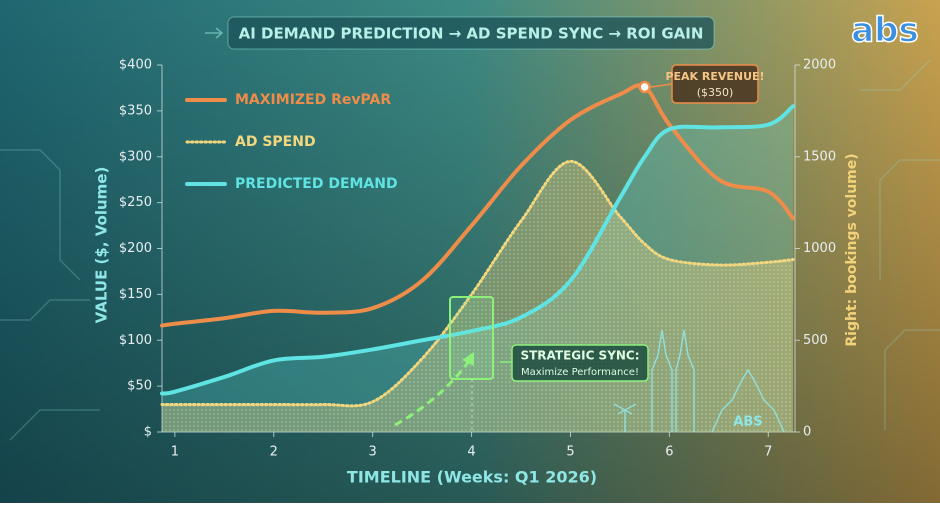 The height and width of the screenshot is (507, 940). Describe the element at coordinates (768, 452) in the screenshot. I see `x-tick-label: 7` at that location.